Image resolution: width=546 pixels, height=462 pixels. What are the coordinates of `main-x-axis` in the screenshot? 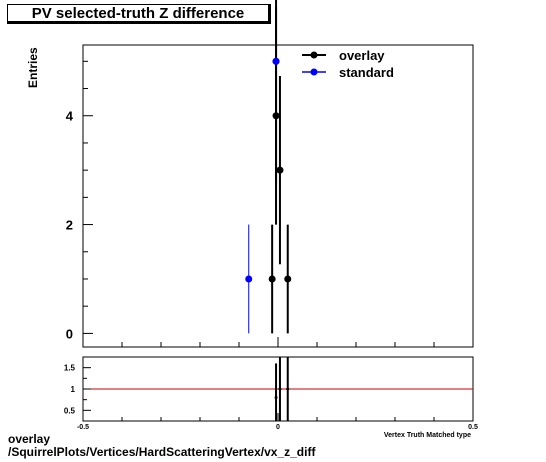 It's located at (278, 342).